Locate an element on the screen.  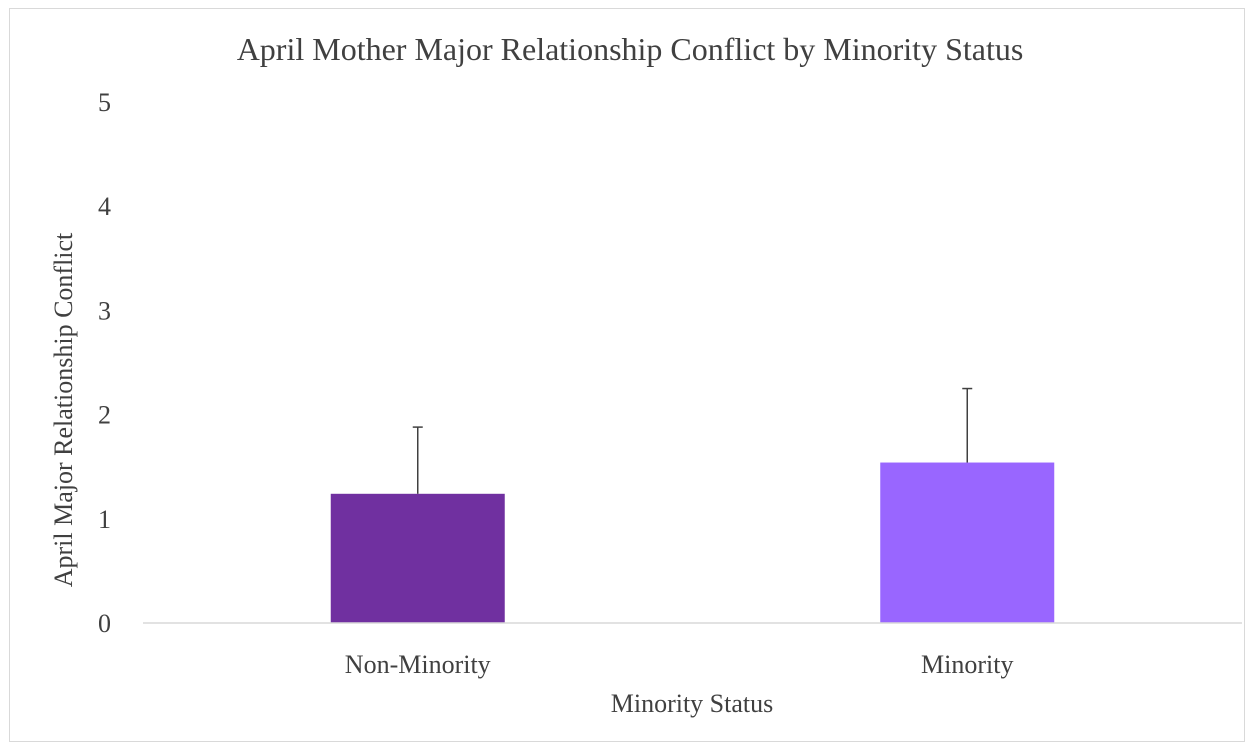
y-axis-title: April Major Relationship Conflict is located at coordinates (63, 409).